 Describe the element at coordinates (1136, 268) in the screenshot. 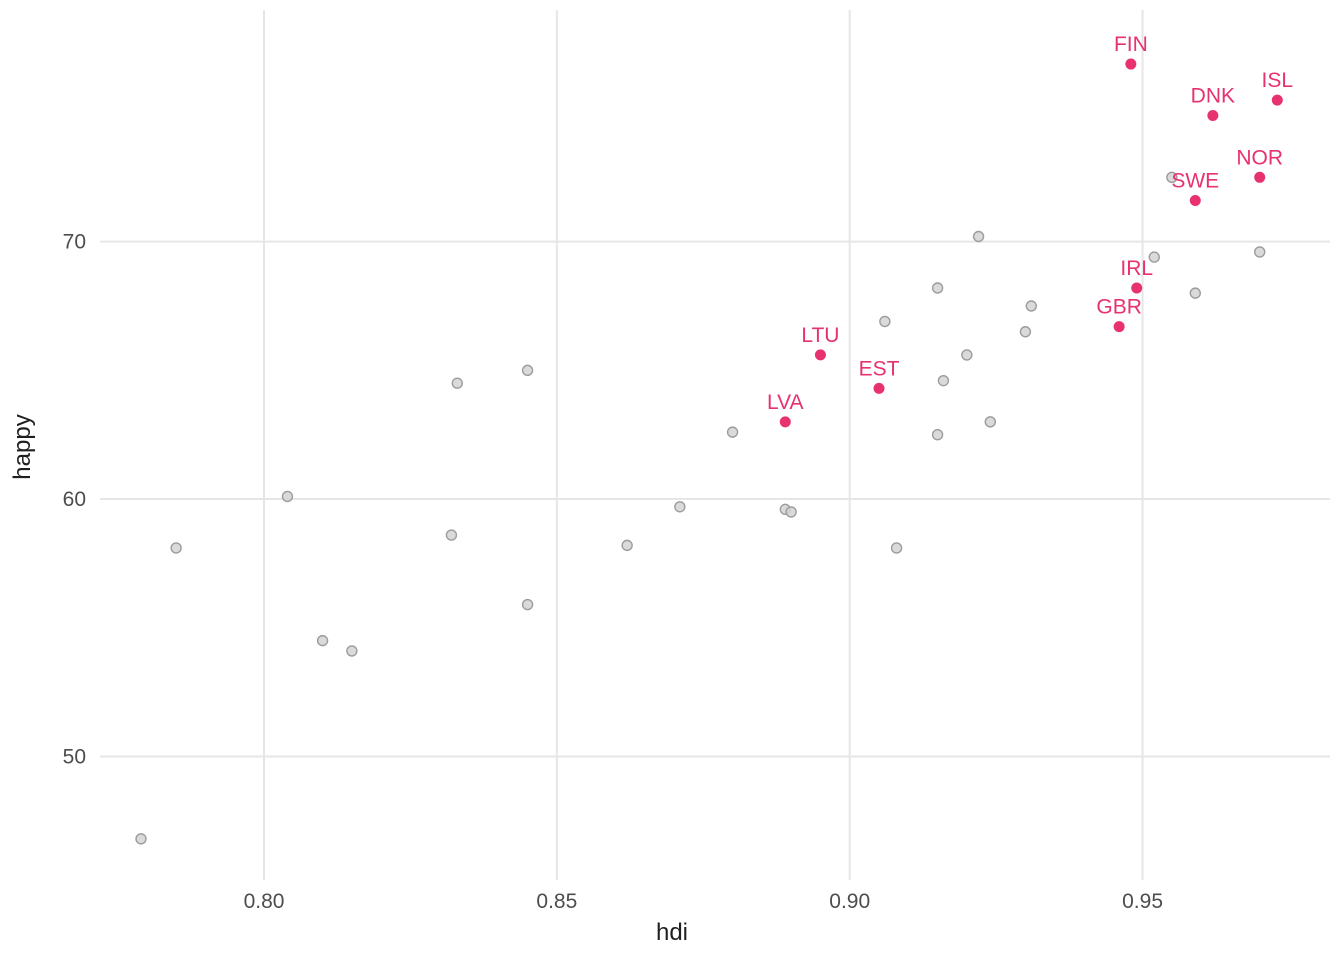

I see `point-label: IRL` at that location.